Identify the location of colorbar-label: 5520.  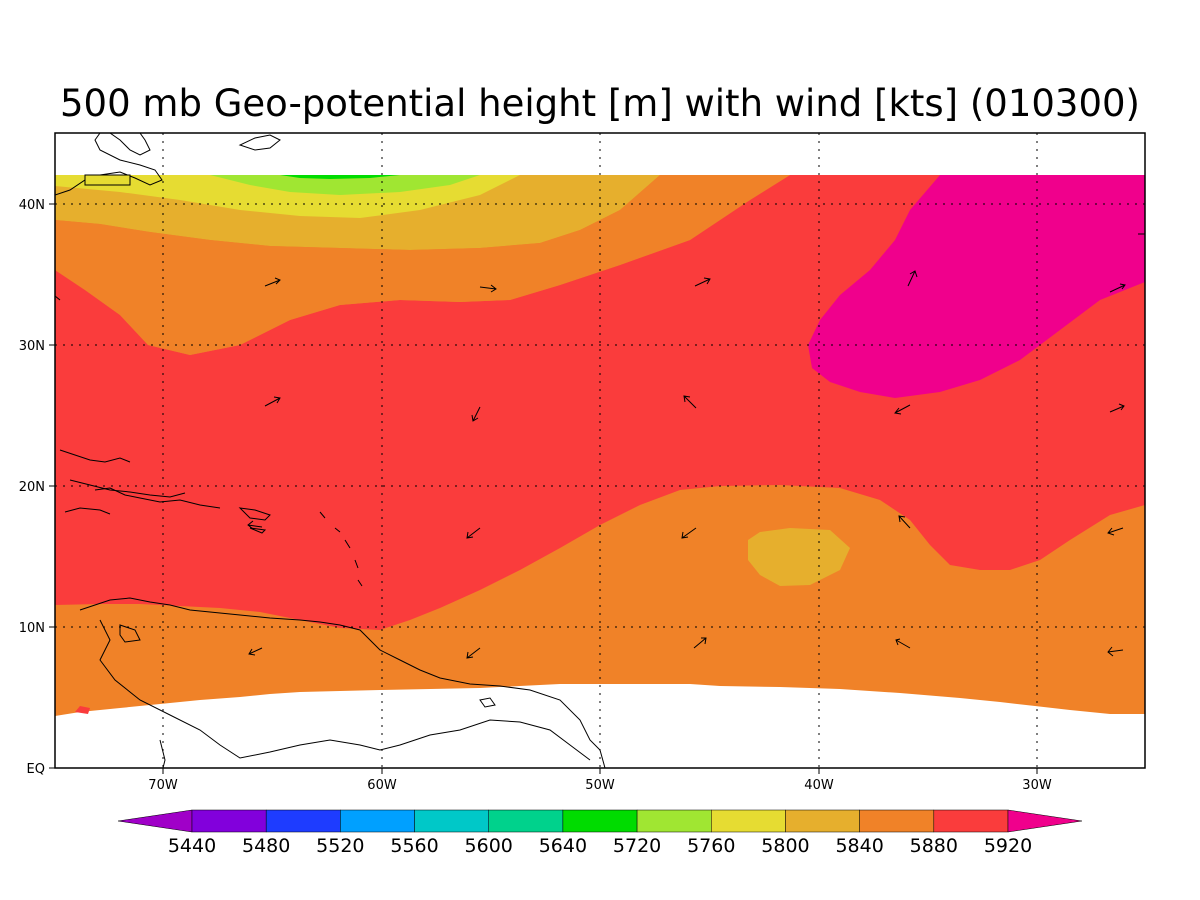
(340, 846).